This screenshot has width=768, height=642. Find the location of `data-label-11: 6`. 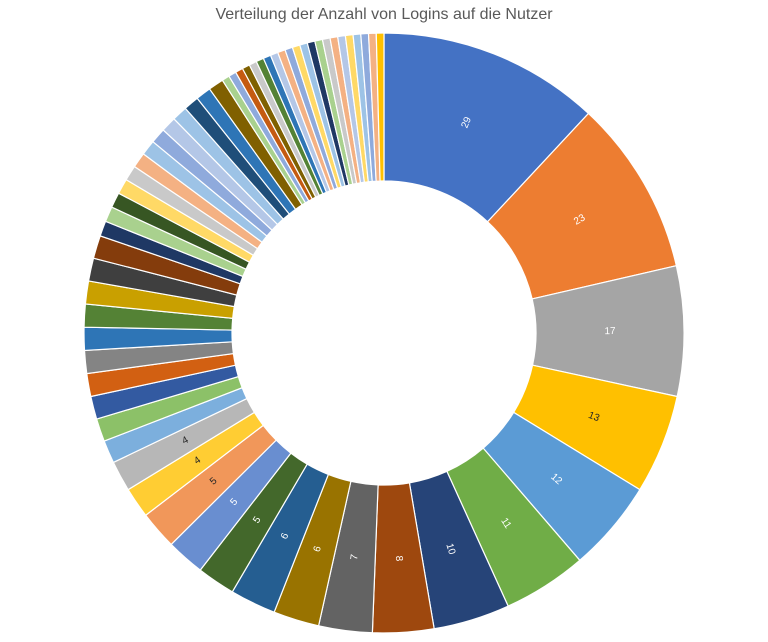

data-label-11: 6 is located at coordinates (285, 536).